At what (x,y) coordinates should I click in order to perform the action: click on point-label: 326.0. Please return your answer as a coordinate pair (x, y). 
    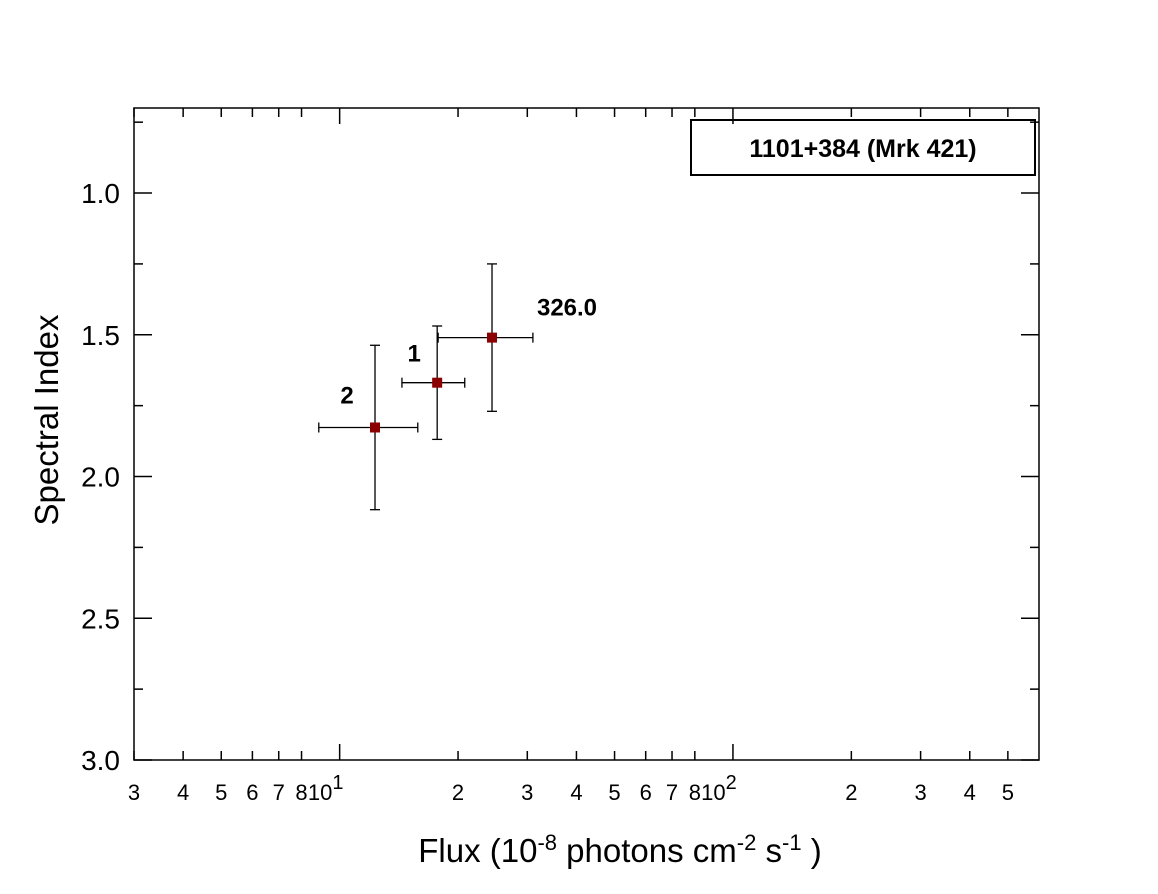
    Looking at the image, I should click on (567, 308).